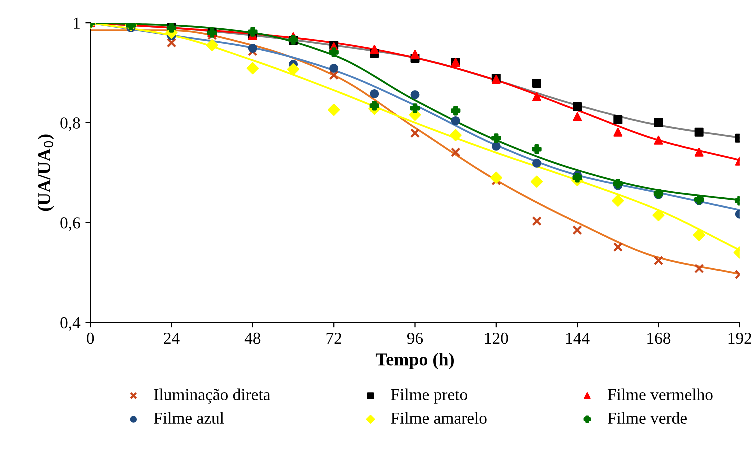 Image resolution: width=755 pixels, height=461 pixels. What do you see at coordinates (578, 338) in the screenshot?
I see `x-tick-label: 144` at bounding box center [578, 338].